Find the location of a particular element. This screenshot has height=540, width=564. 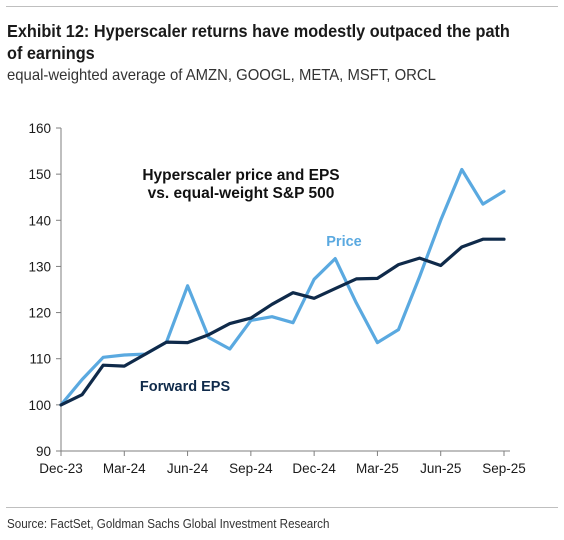

x-tick-label: Mar-24 is located at coordinates (124, 468).